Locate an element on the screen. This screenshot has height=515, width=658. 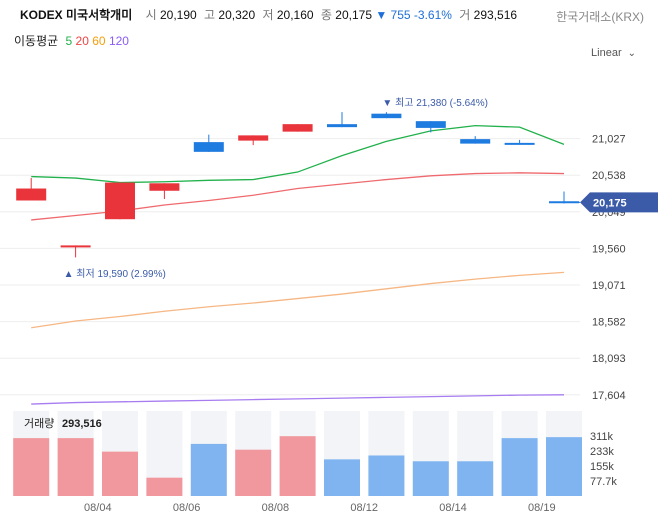
current-price-tag is located at coordinates (619, 202).